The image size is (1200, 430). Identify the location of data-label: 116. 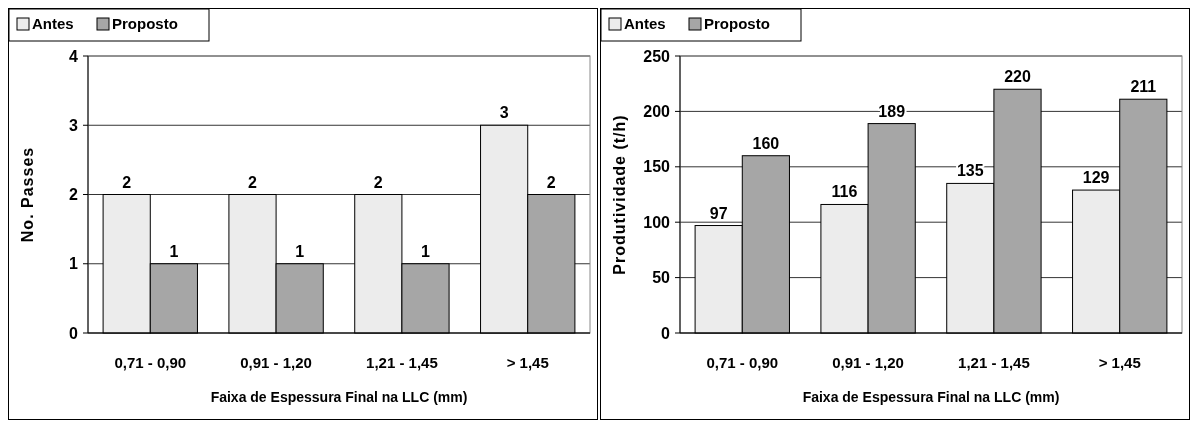
(844, 192).